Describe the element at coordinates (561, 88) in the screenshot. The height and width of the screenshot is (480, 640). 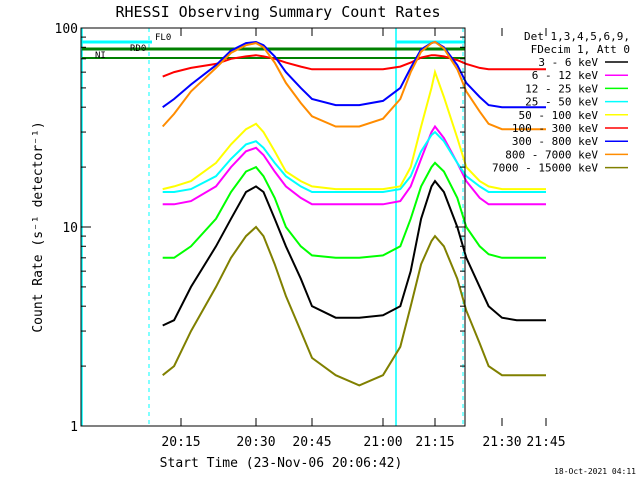
I see `legend-entry-2: 12 - 25 keV` at that location.